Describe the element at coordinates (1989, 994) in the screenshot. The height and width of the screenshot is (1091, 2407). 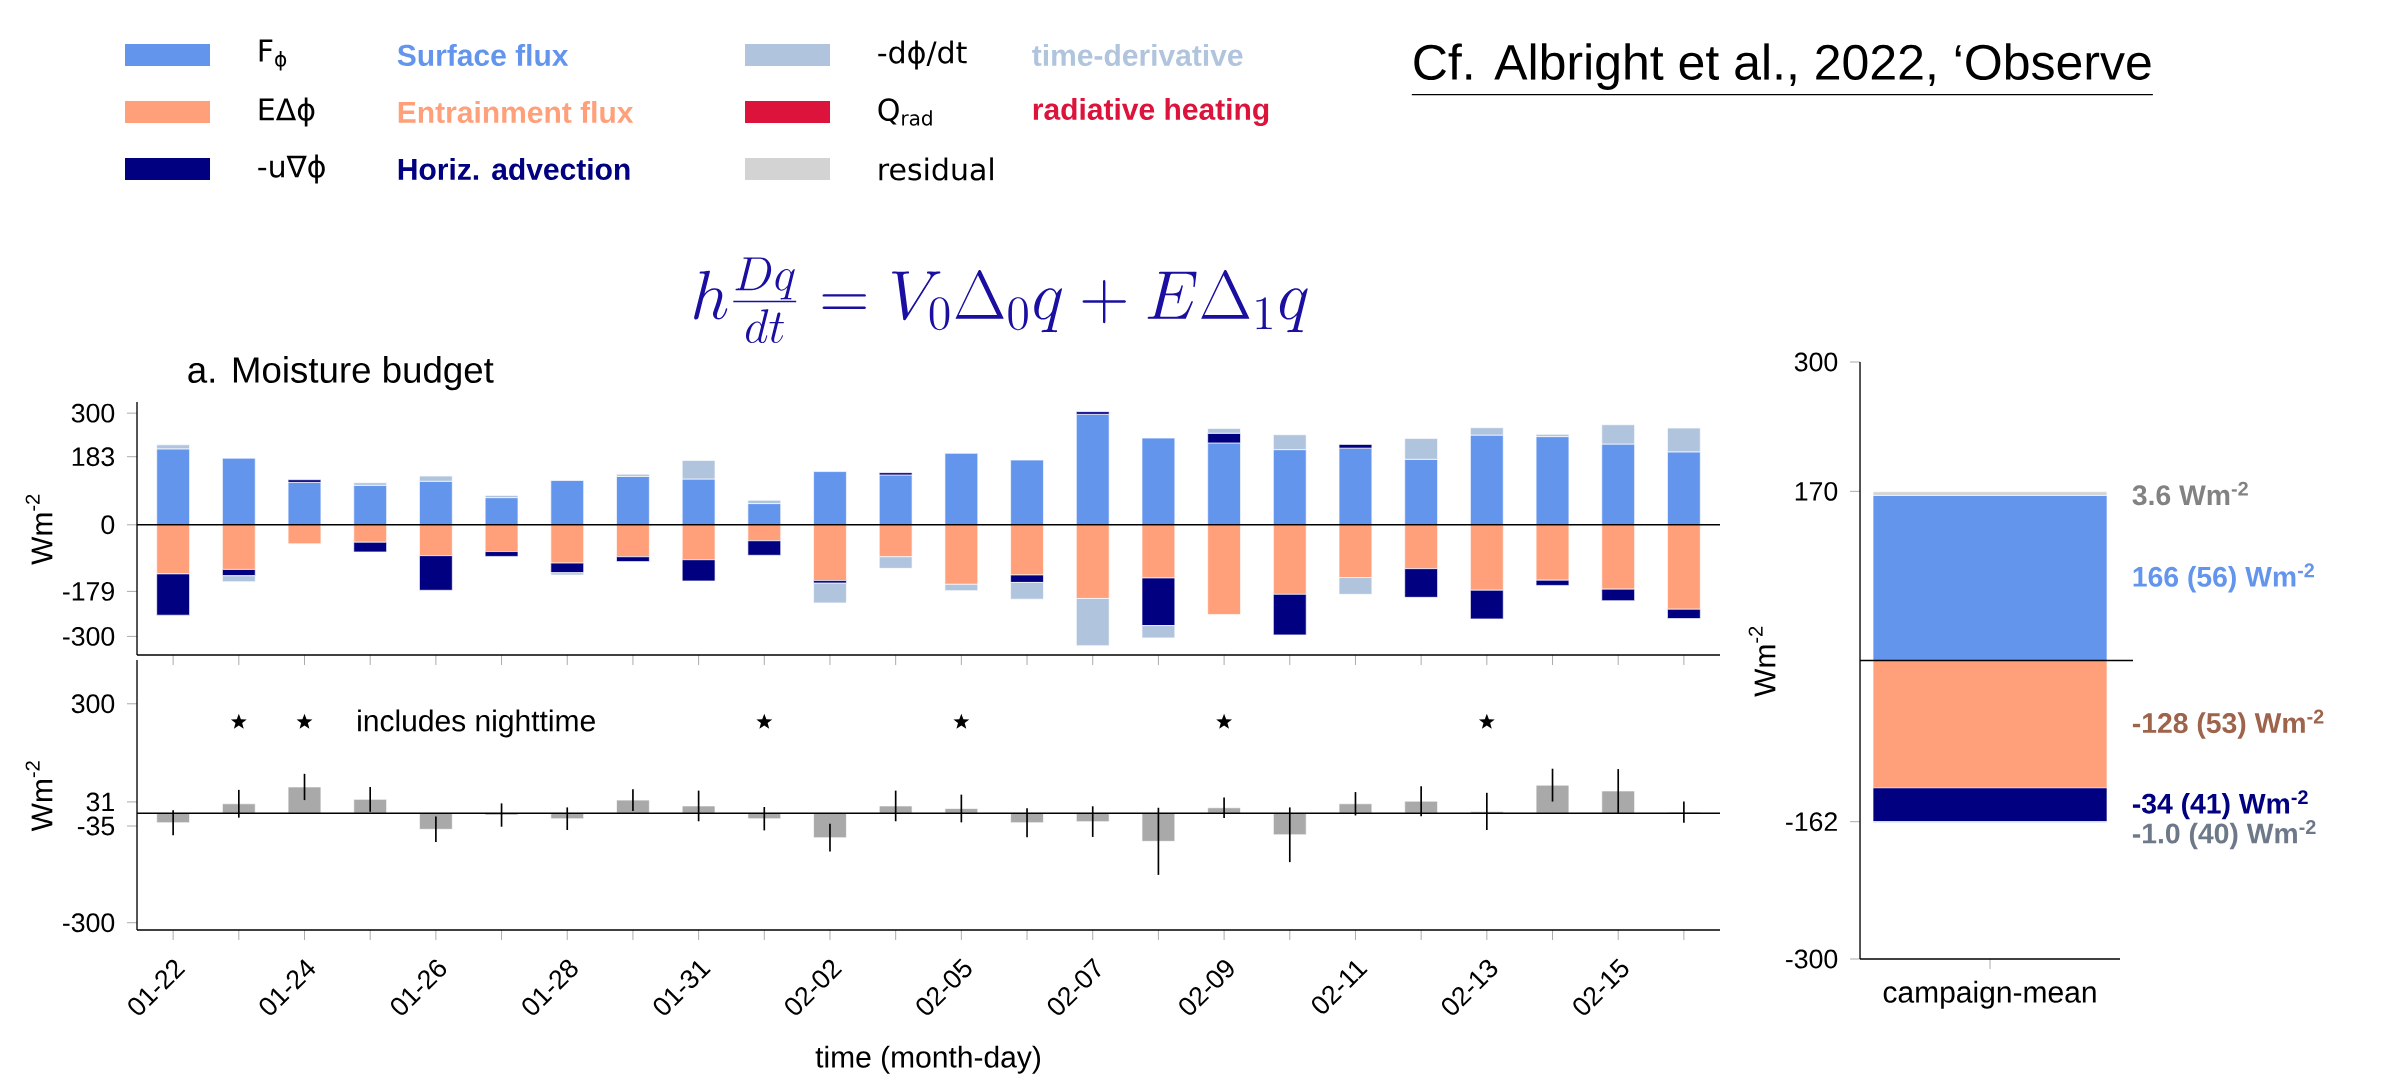
I see `x-tick-label: campaign-mean` at that location.